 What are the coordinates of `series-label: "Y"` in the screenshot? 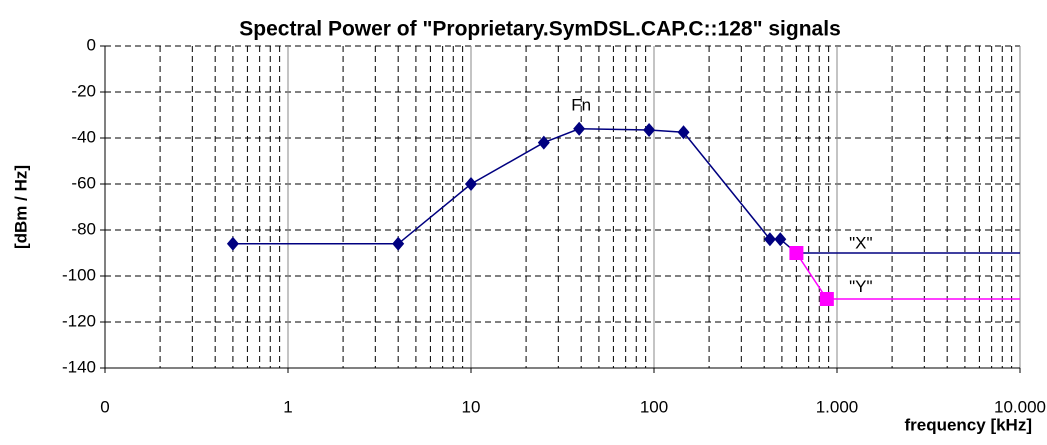 It's located at (860, 286).